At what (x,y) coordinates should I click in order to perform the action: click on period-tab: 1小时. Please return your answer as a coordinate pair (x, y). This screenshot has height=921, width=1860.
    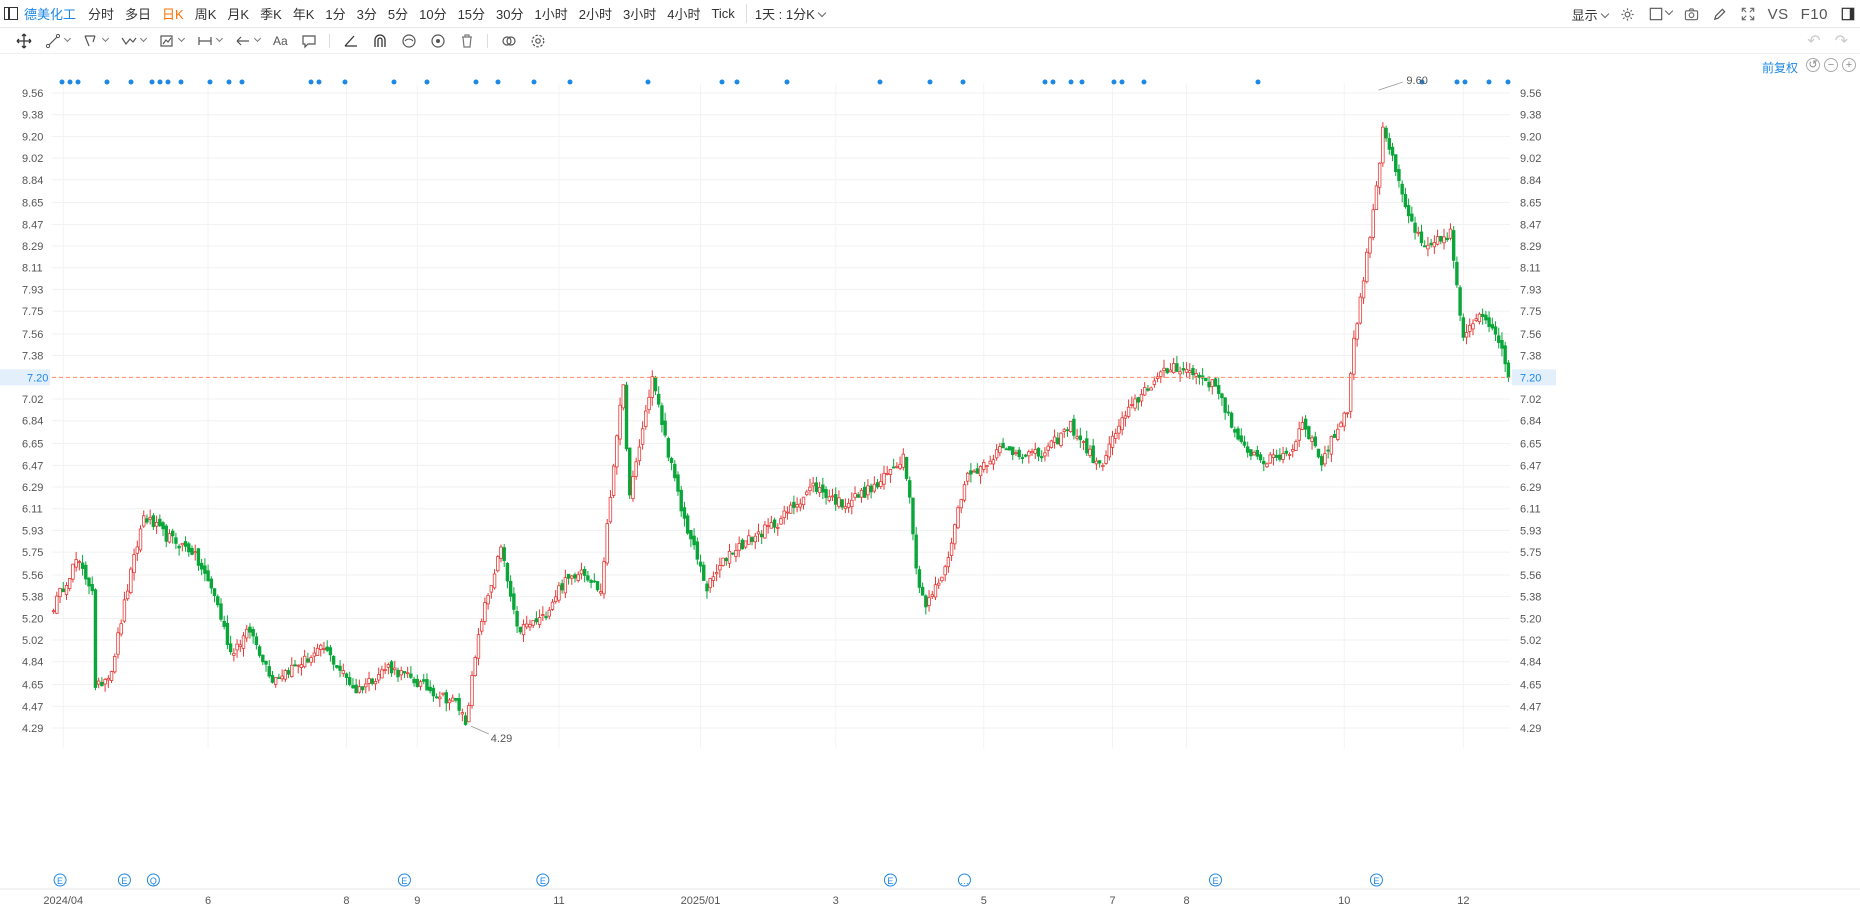
    Looking at the image, I should click on (551, 14).